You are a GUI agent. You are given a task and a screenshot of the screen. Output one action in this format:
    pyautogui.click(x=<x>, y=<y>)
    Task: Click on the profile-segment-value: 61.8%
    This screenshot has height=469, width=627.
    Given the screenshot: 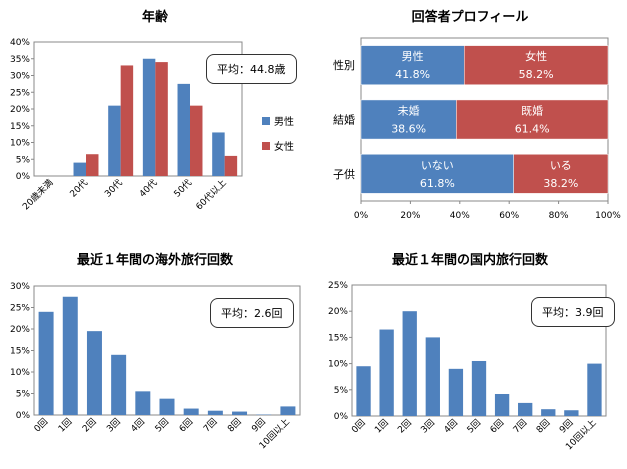 What is the action you would take?
    pyautogui.click(x=437, y=183)
    